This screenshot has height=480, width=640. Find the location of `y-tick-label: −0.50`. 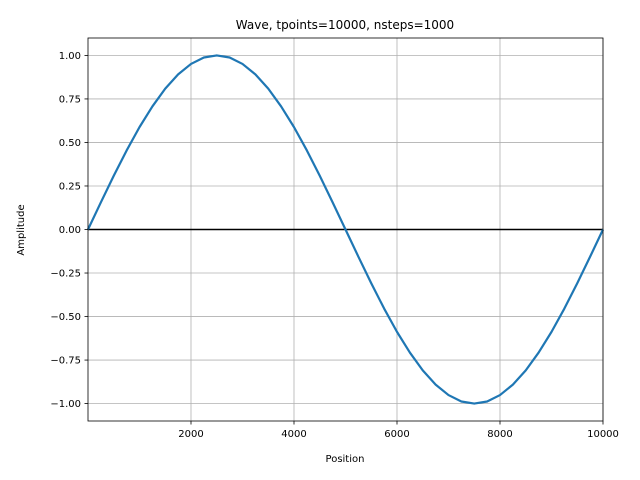

y-tick-label: −0.50 is located at coordinates (65, 317).